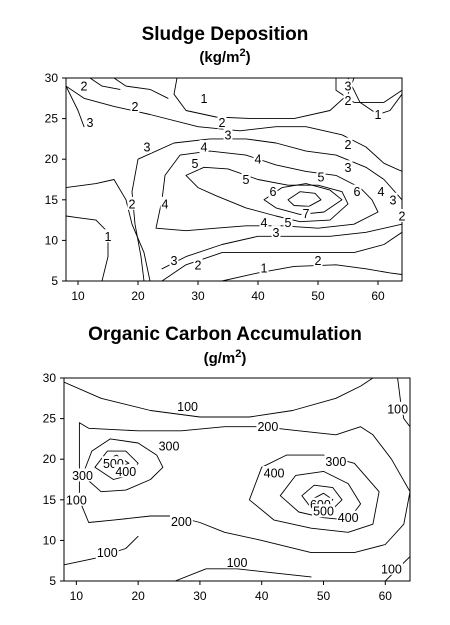  I want to click on sludge-contour-label-10: 3, so click(147, 148).